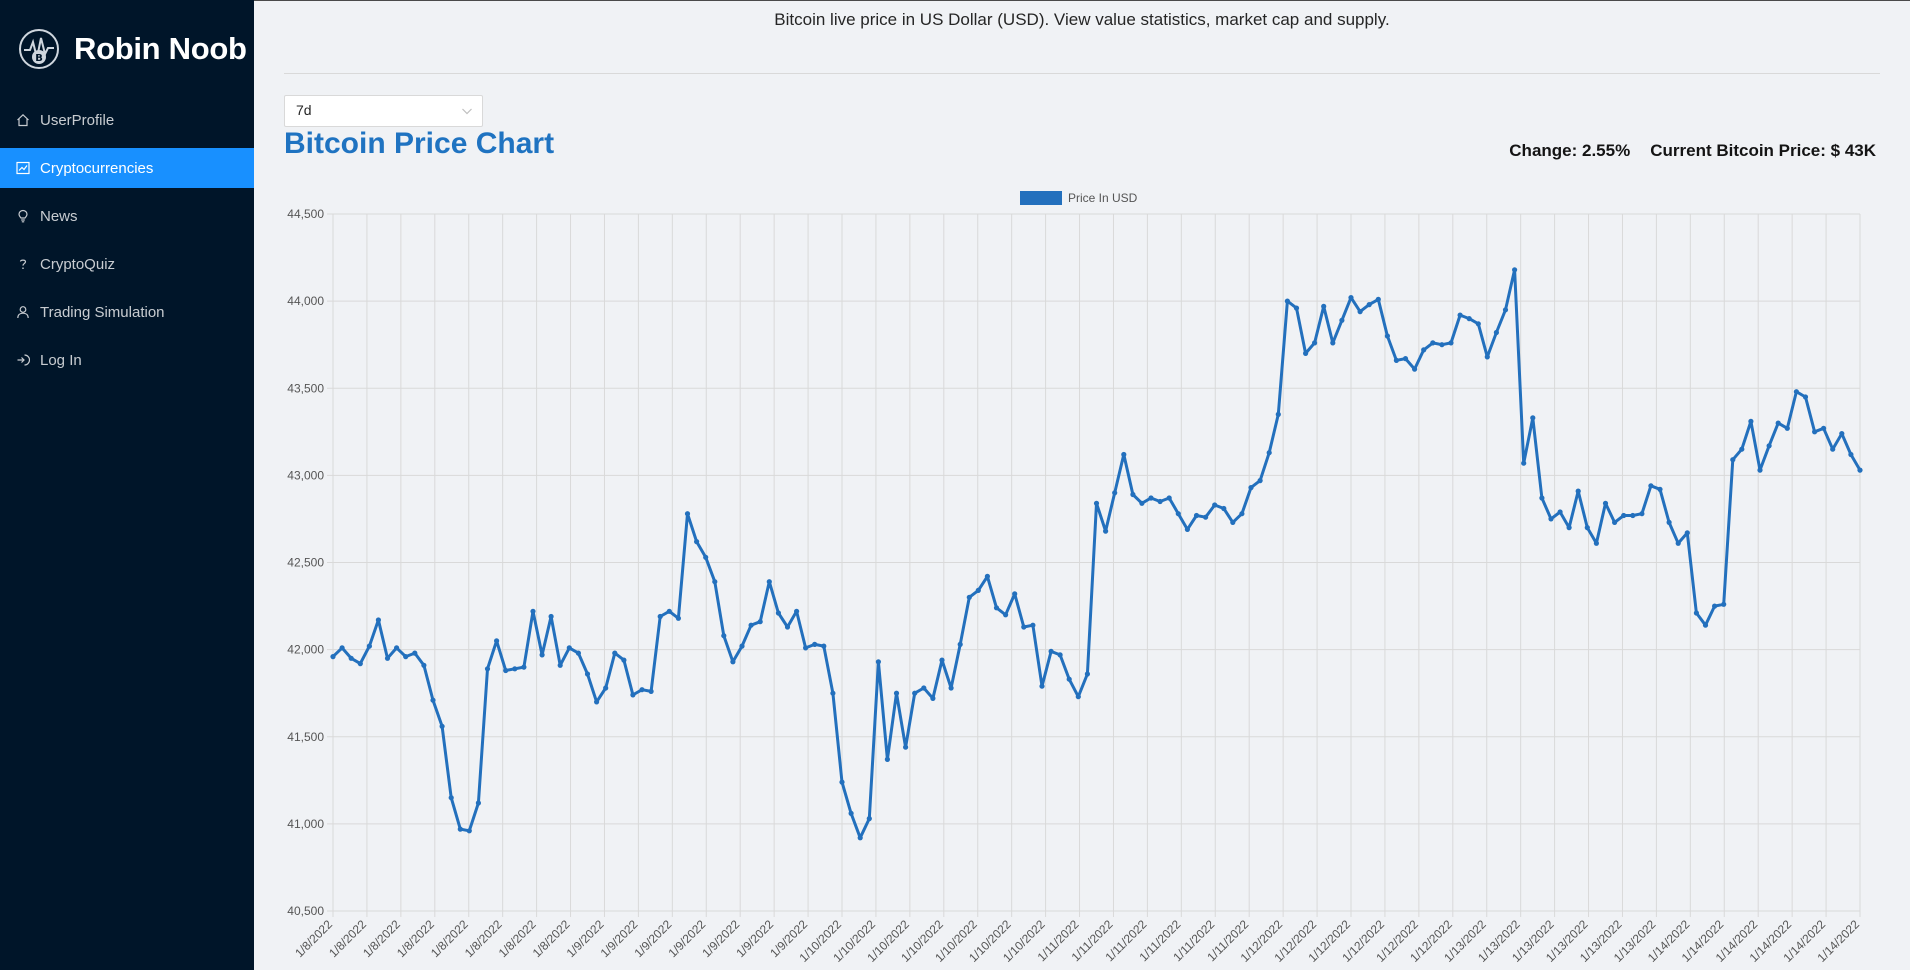  Describe the element at coordinates (39, 58) in the screenshot. I see `svg-text: B` at that location.